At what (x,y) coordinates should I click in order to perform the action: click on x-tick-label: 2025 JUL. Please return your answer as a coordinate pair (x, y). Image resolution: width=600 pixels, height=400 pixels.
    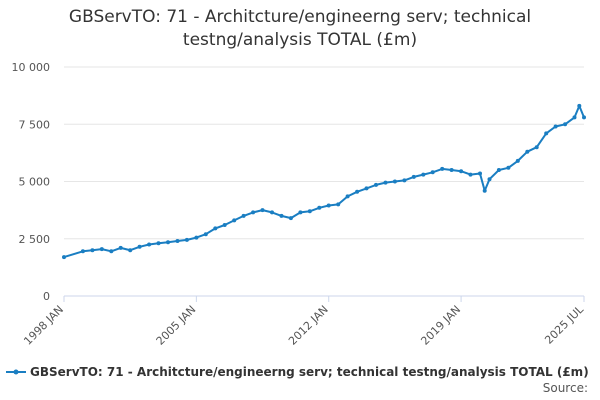
    Looking at the image, I should click on (564, 324).